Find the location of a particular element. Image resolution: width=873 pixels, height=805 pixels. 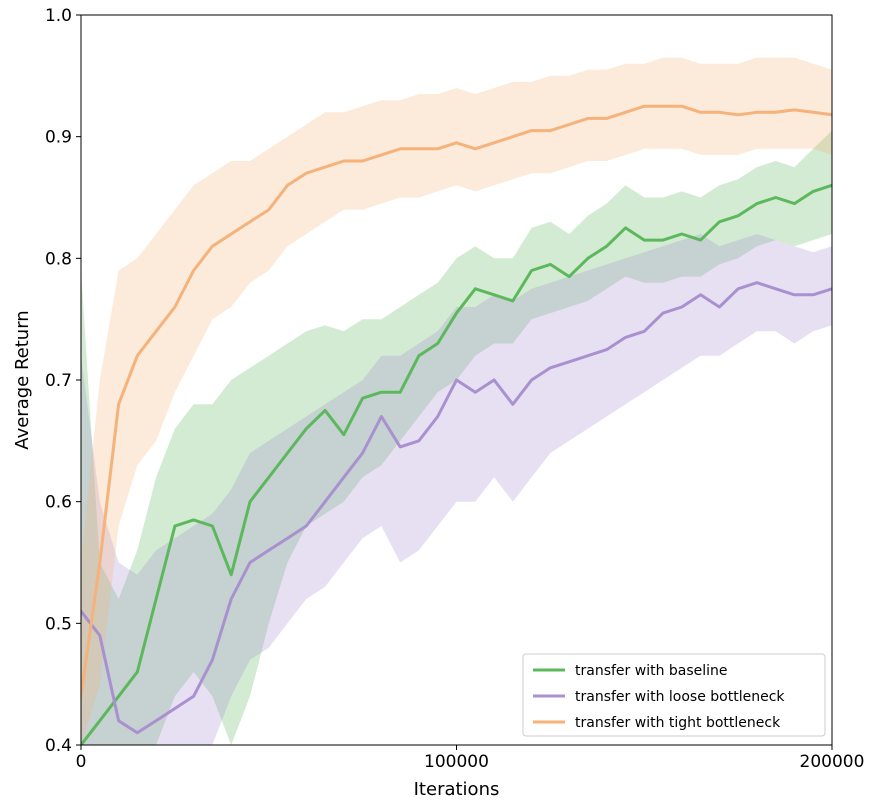

x-tick-label: 0 is located at coordinates (81, 762).